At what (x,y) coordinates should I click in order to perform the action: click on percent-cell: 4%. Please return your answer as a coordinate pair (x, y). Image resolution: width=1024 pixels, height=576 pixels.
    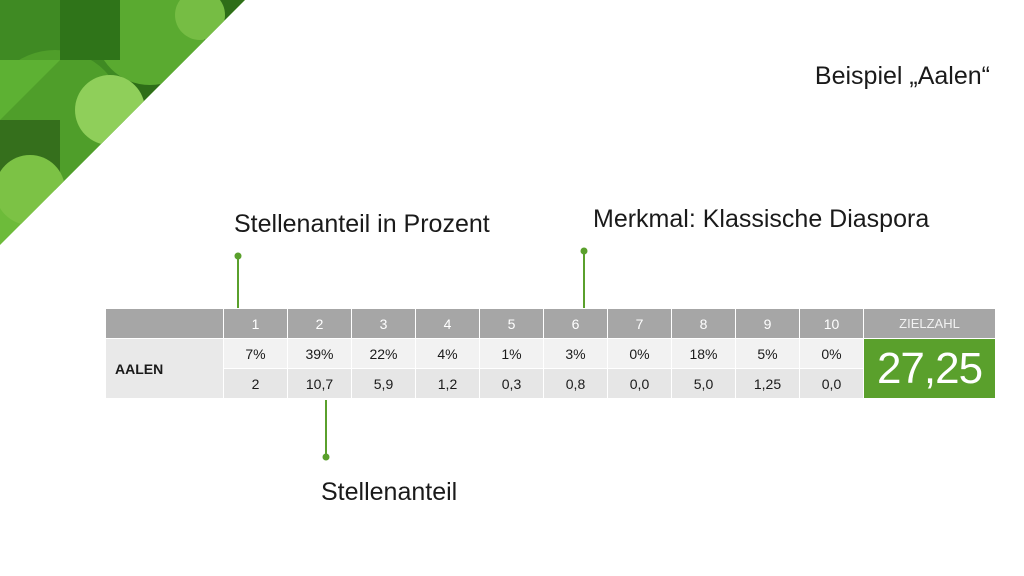
    Looking at the image, I should click on (447, 353).